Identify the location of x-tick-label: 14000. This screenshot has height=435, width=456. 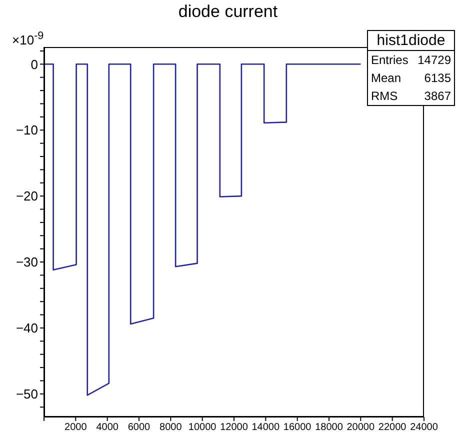
(266, 428).